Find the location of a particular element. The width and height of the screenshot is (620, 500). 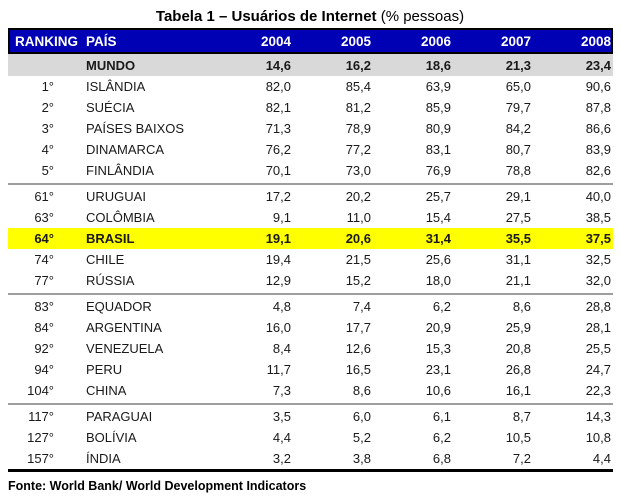

cell-ranking: 84° is located at coordinates (44, 327).